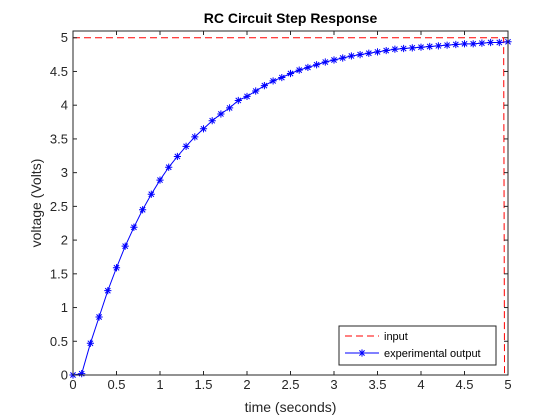 The width and height of the screenshot is (560, 420). I want to click on x-tick-label: 3.5, so click(377, 384).